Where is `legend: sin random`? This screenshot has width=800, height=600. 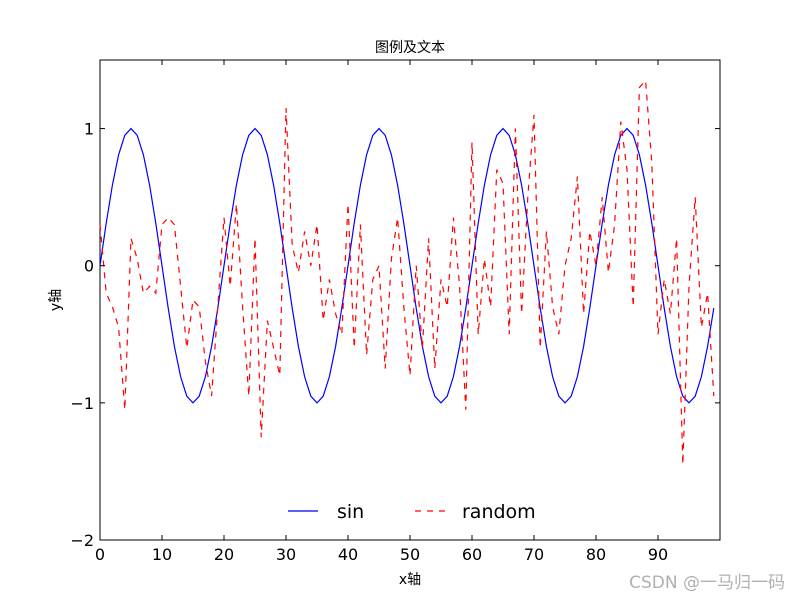
legend: sin random is located at coordinates (412, 512).